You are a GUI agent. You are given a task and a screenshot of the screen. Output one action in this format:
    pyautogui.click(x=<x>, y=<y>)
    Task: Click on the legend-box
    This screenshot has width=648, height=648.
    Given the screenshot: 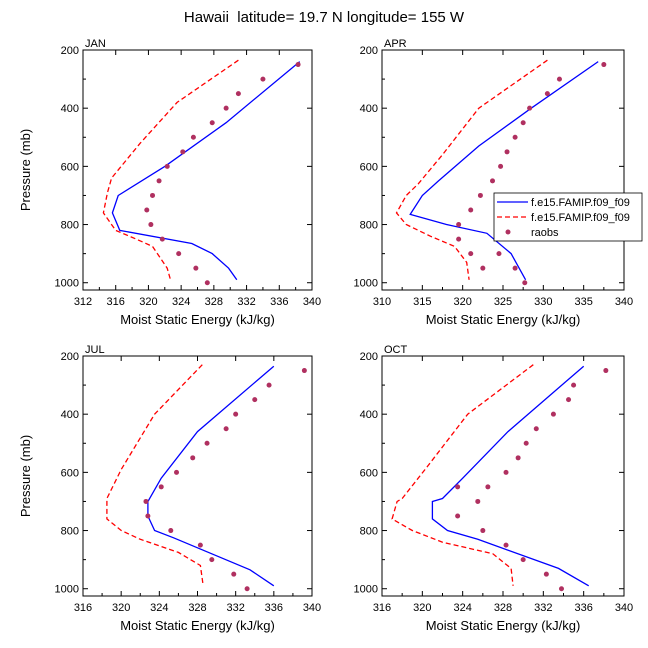 What is the action you would take?
    pyautogui.click(x=568, y=217)
    